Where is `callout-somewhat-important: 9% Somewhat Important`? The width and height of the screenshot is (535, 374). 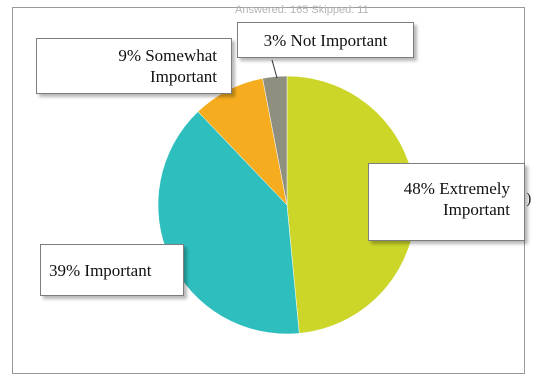 callout-somewhat-important: 9% Somewhat Important is located at coordinates (134, 66).